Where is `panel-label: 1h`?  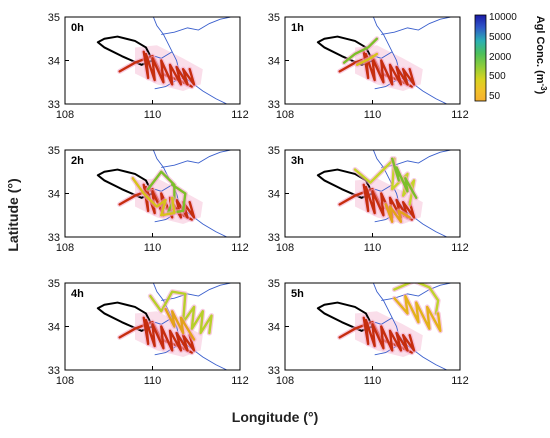
panel-label: 1h is located at coordinates (297, 28).